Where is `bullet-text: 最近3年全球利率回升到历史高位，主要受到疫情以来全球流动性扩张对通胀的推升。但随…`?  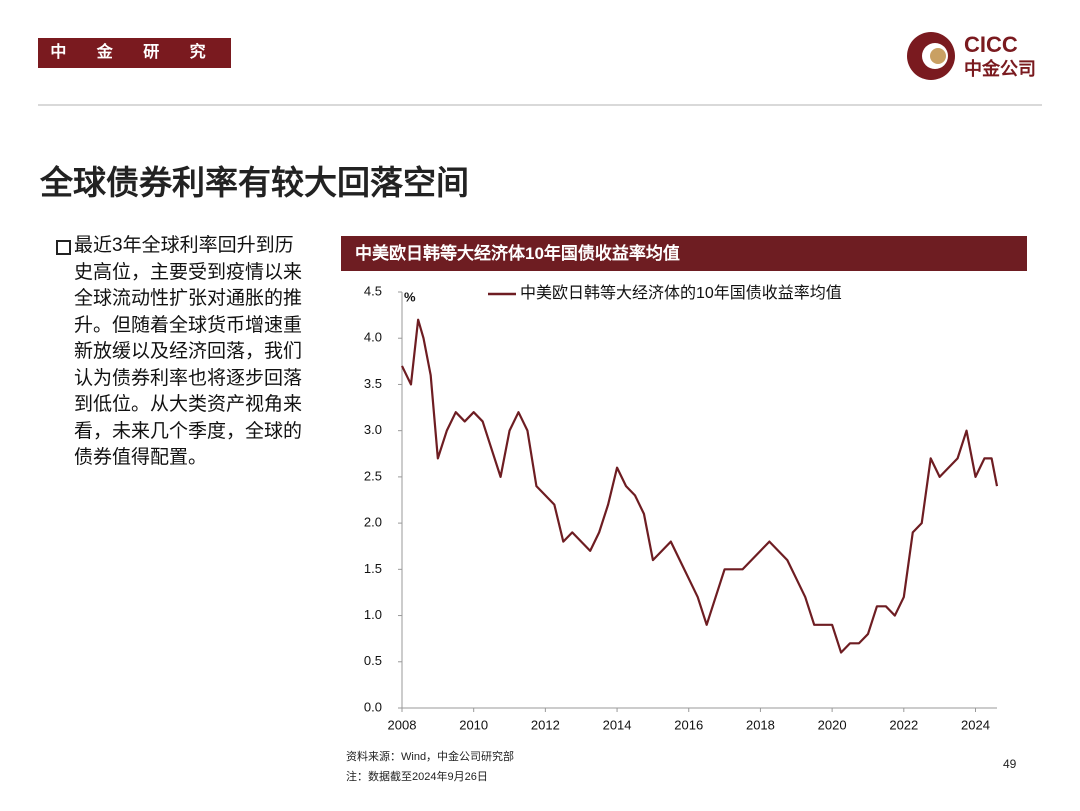 bullet-text: 最近3年全球利率回升到历史高位，主要受到疫情以来全球流动性扩张对通胀的推升。但随… is located at coordinates (188, 351).